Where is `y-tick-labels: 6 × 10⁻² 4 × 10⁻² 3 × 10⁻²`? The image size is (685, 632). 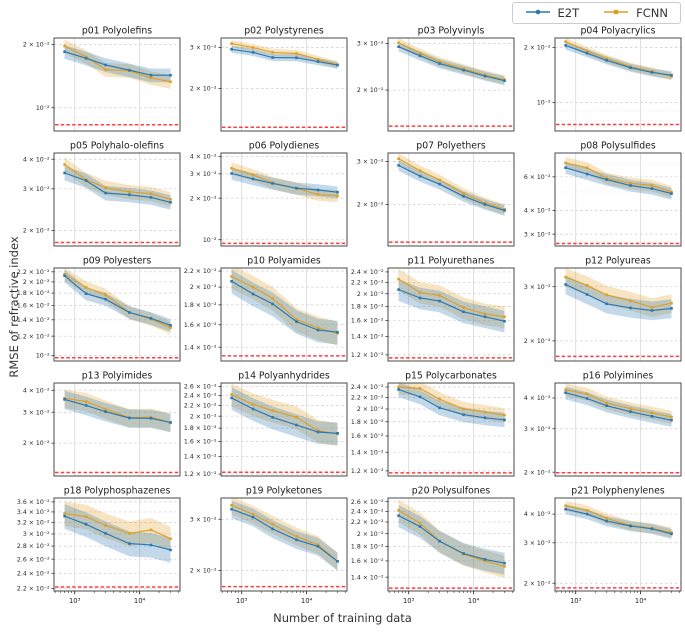
y-tick-labels: 6 × 10⁻² 4 × 10⁻² 3 × 10⁻² is located at coordinates (539, 206).